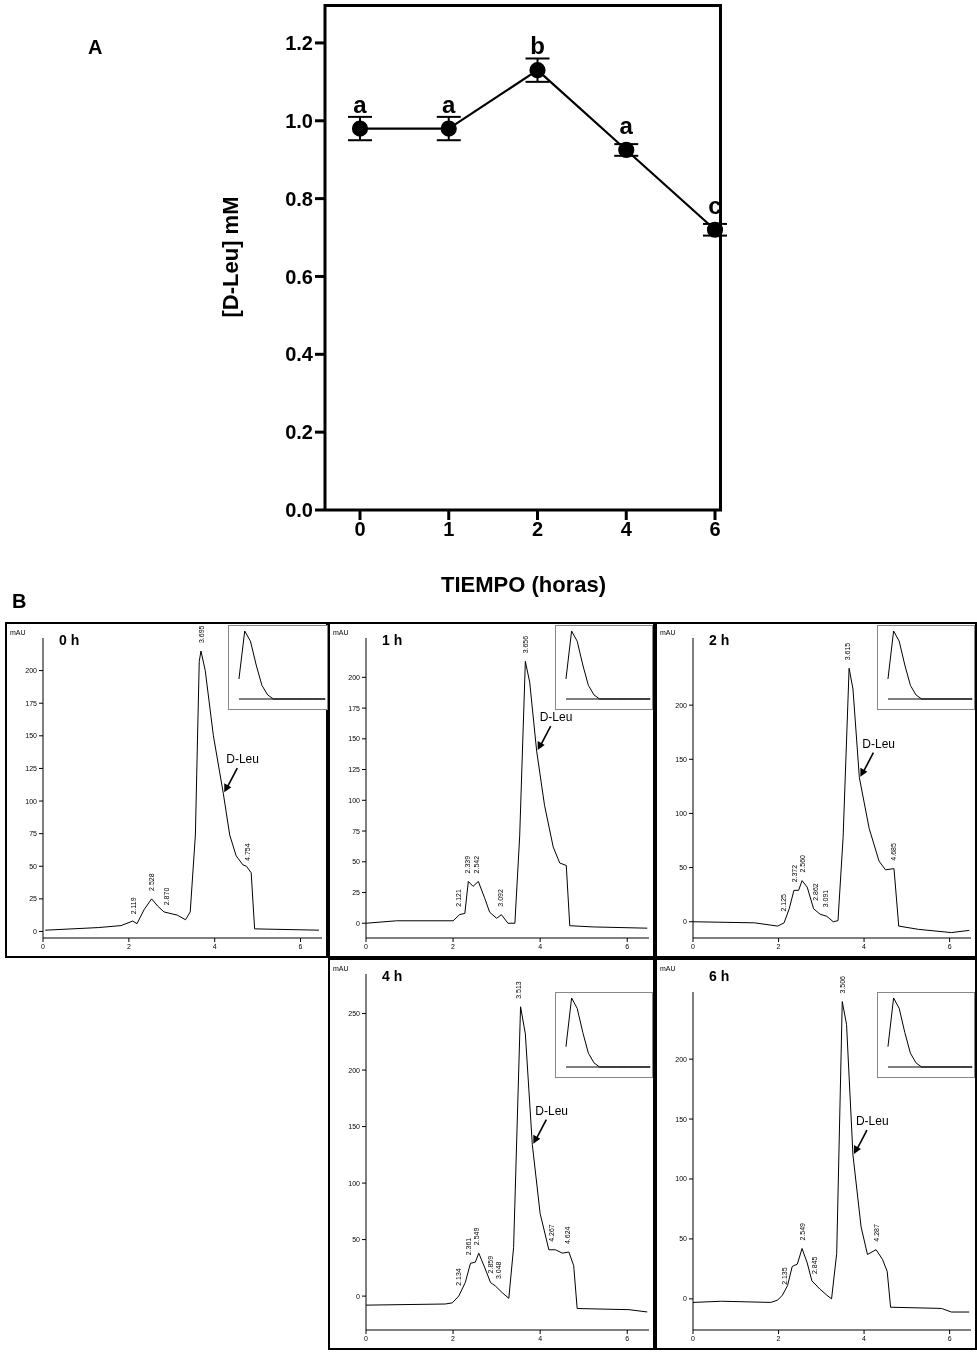 This screenshot has height=1352, width=977. What do you see at coordinates (95, 47) in the screenshot?
I see `text: A` at bounding box center [95, 47].